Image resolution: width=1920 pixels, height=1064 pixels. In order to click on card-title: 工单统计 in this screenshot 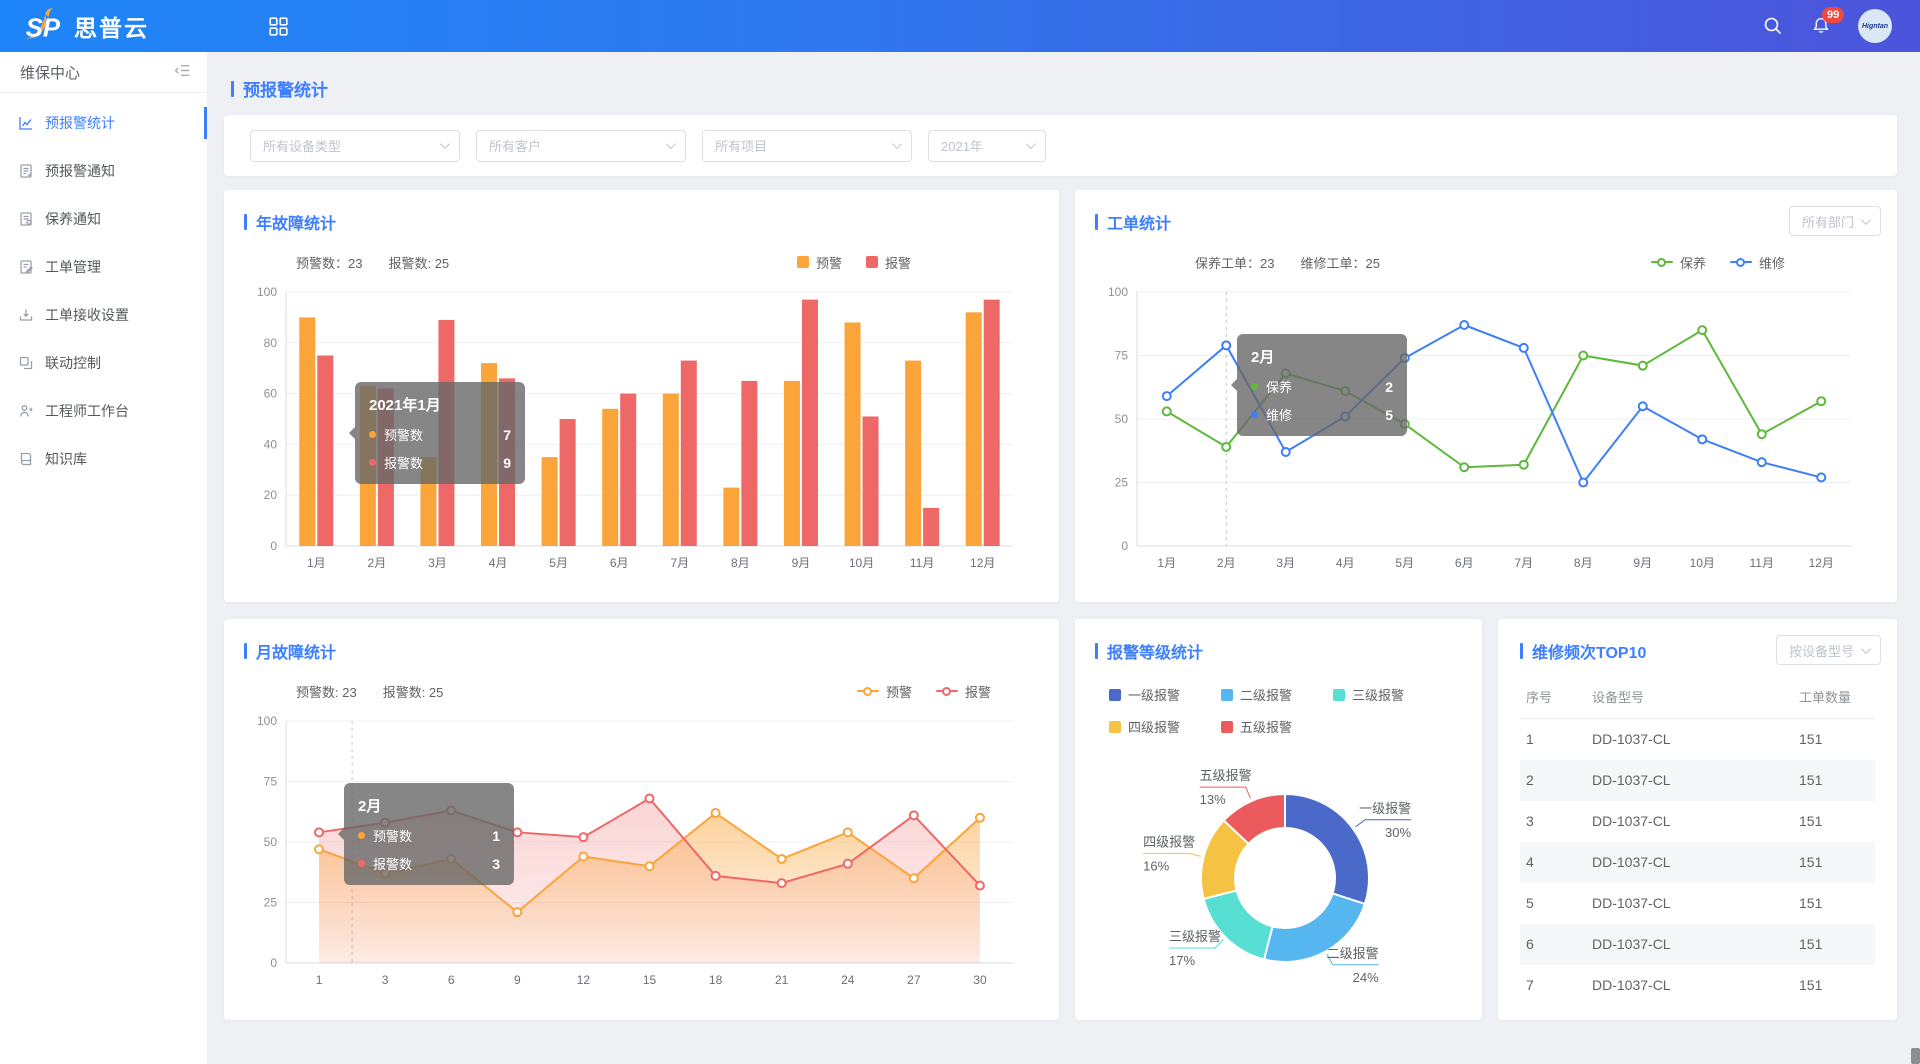, I will do `click(1139, 224)`.